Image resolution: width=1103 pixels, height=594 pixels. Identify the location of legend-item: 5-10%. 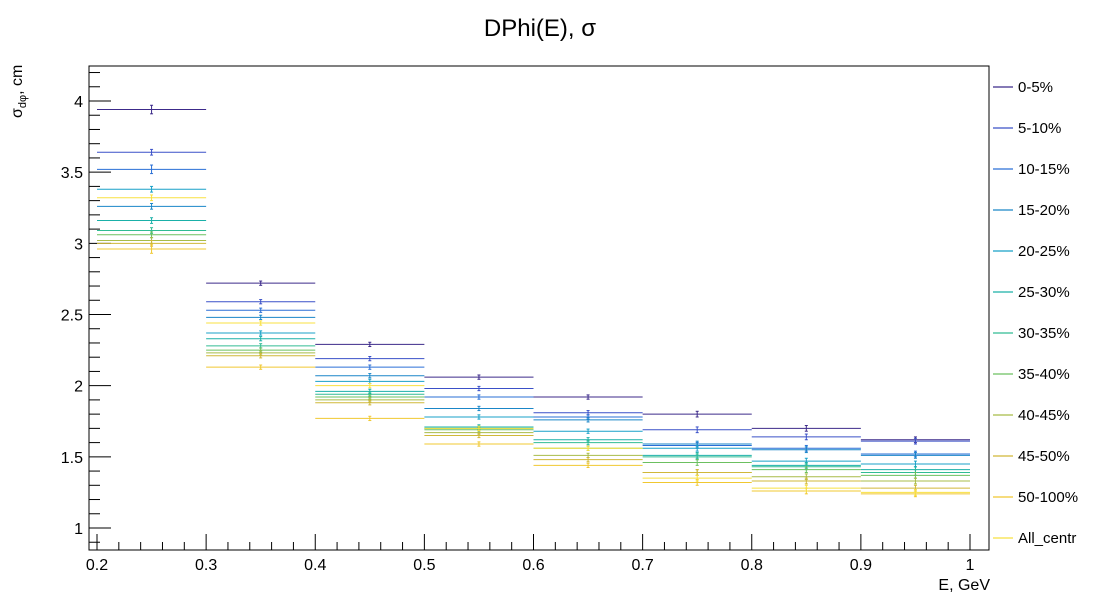
(1027, 128).